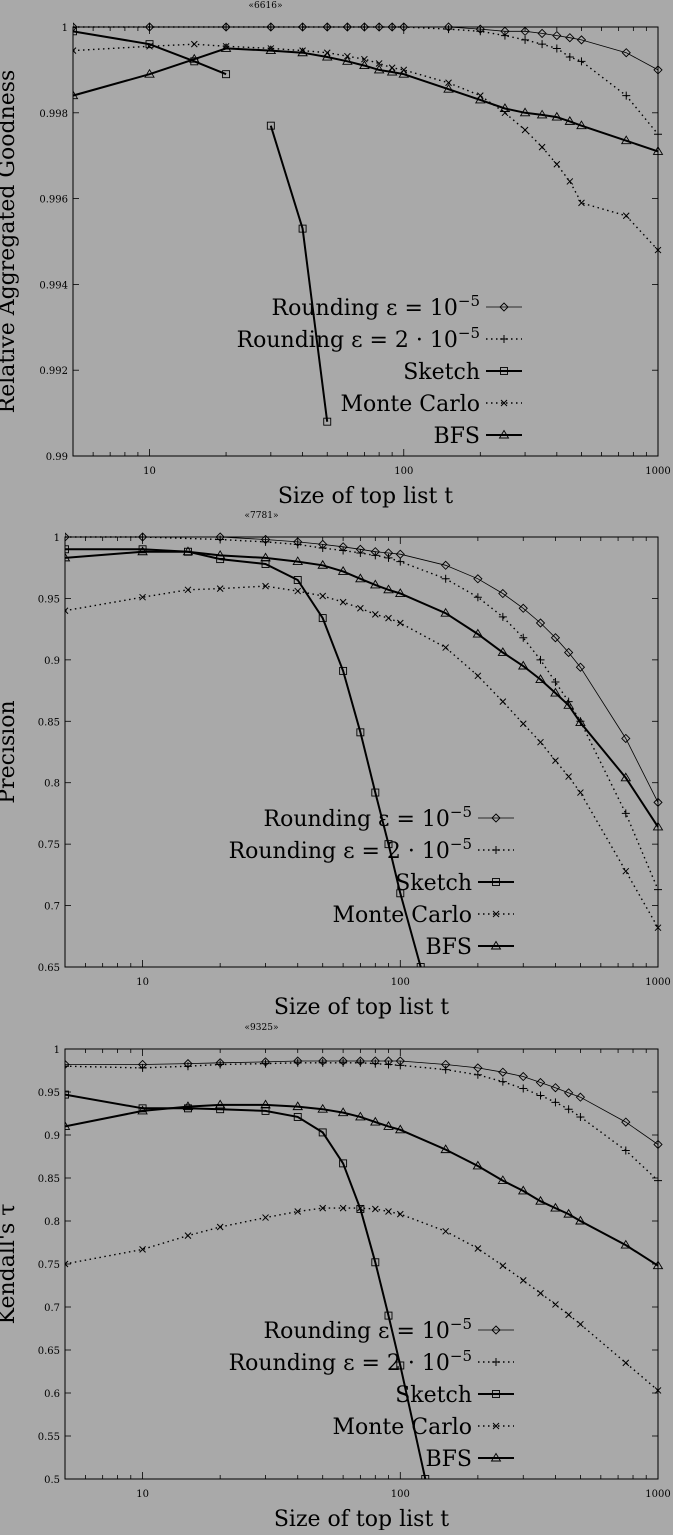 The height and width of the screenshot is (1535, 673). I want to click on y-tick-label: 1, so click(57, 538).